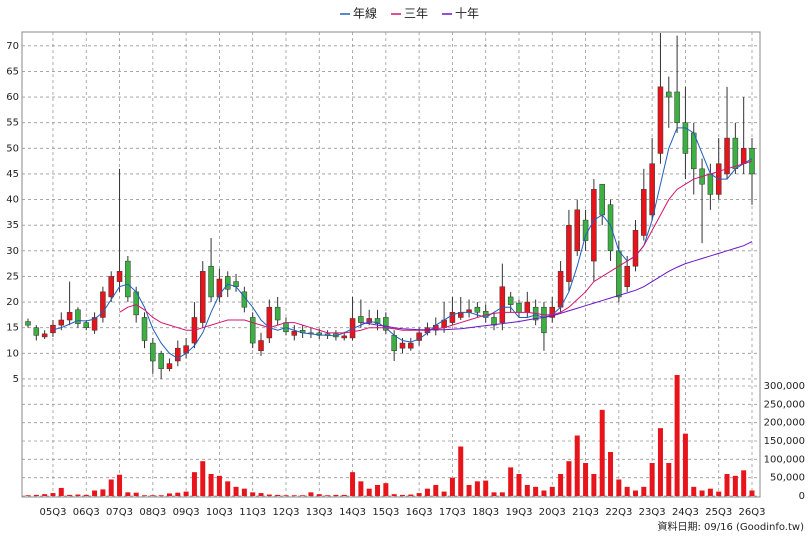  I want to click on y2-tick-label: 0, so click(802, 496).